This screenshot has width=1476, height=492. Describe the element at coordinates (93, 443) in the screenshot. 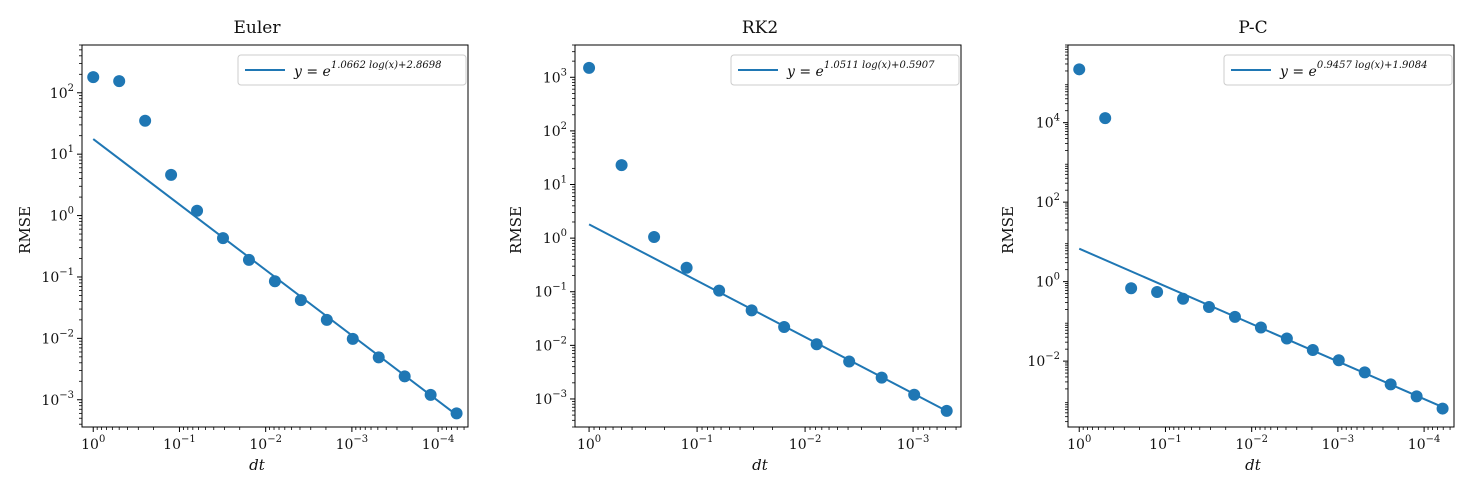

I see `euler-x-tick-label: 10⁰` at that location.